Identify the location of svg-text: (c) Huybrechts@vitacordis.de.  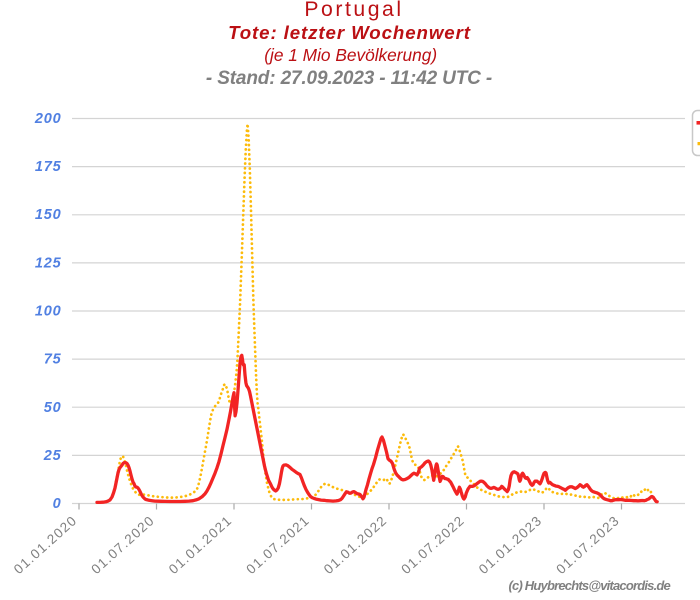
(590, 585).